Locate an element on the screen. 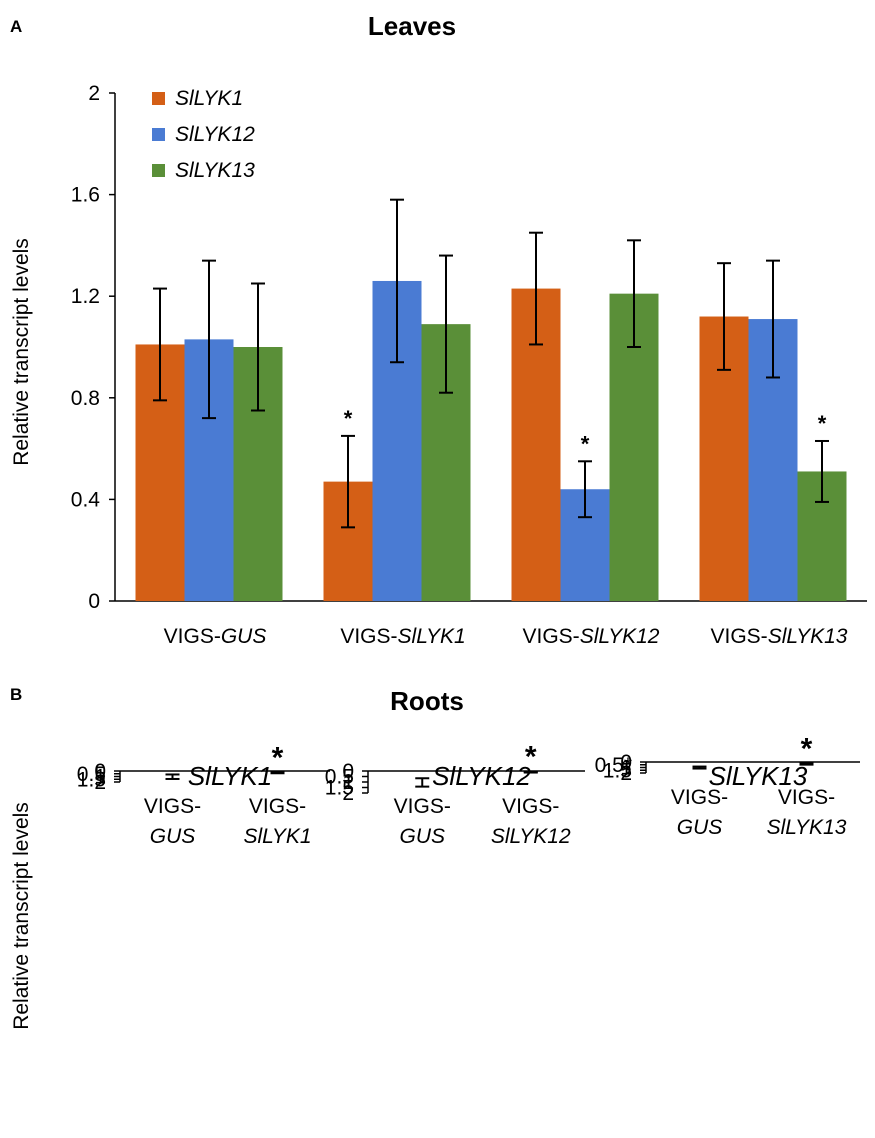  subchart-title: SlLYK1 is located at coordinates (230, 776).